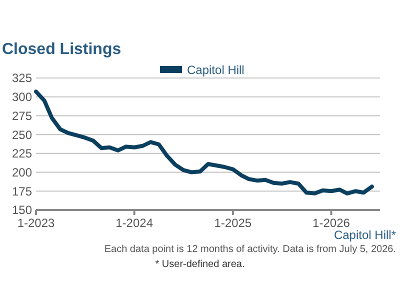 The height and width of the screenshot is (300, 400). What do you see at coordinates (22, 191) in the screenshot?
I see `y-tick-label: 175` at bounding box center [22, 191].